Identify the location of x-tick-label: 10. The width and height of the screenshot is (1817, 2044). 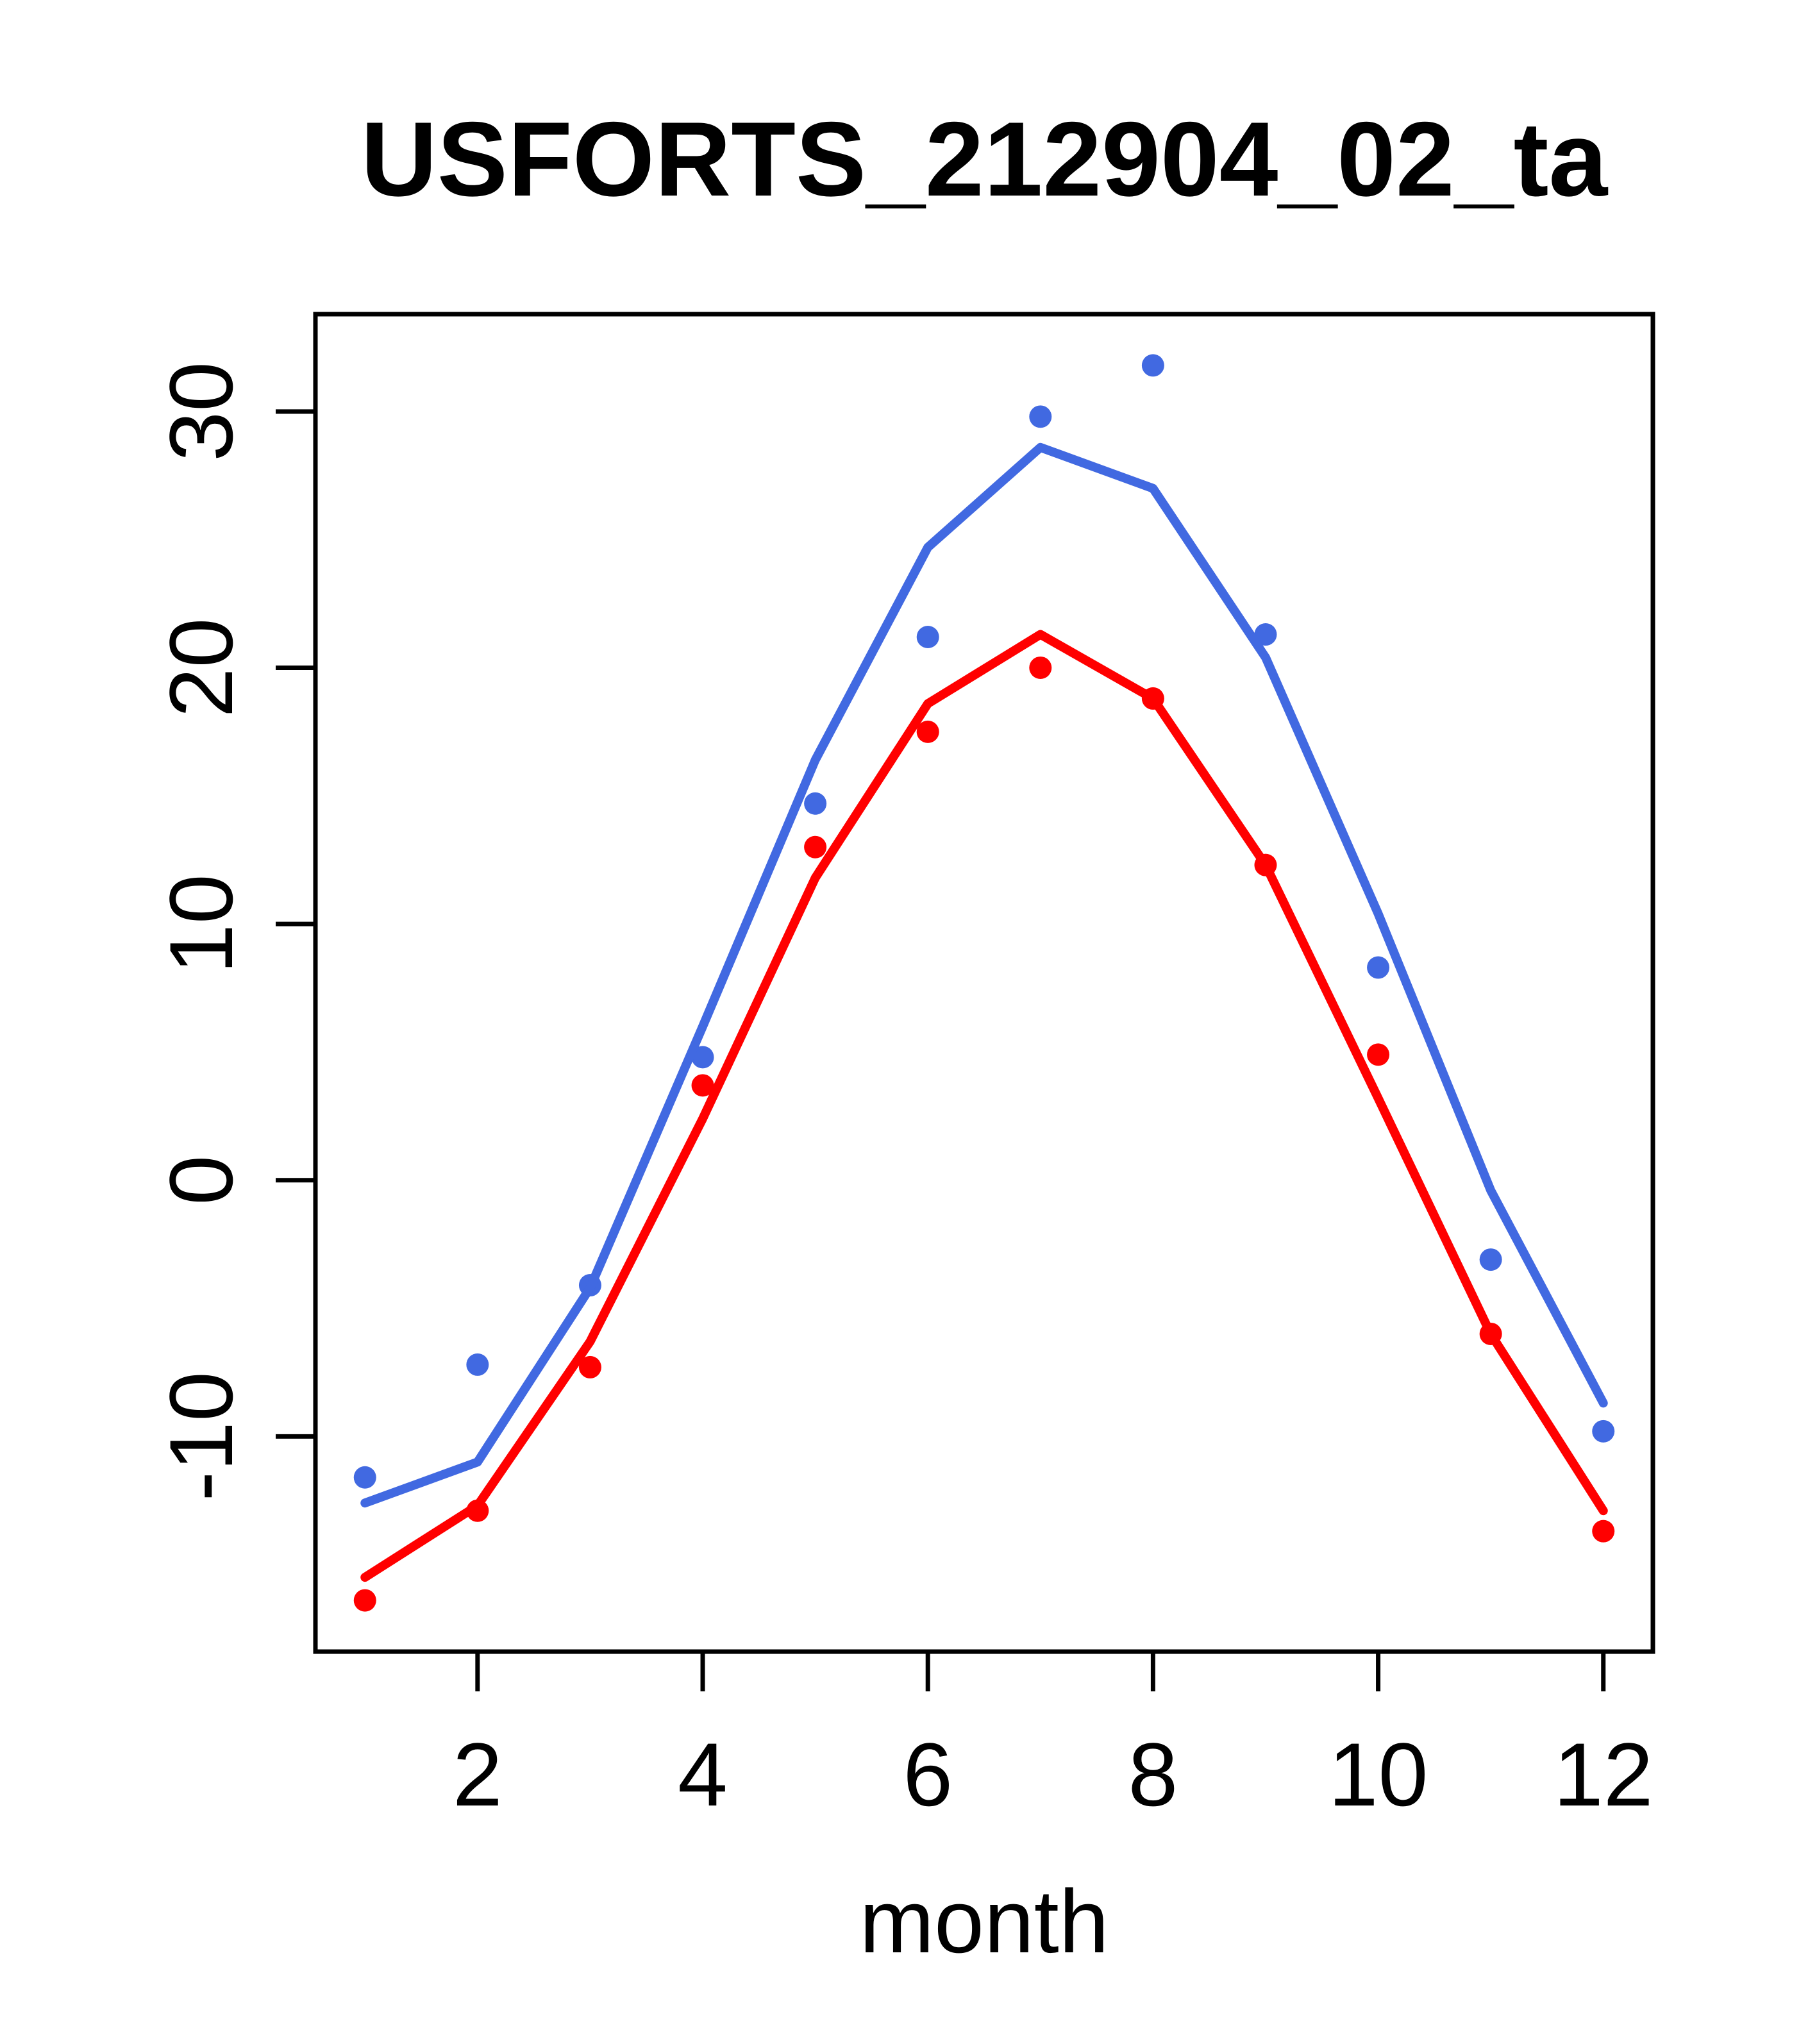
(1378, 1775).